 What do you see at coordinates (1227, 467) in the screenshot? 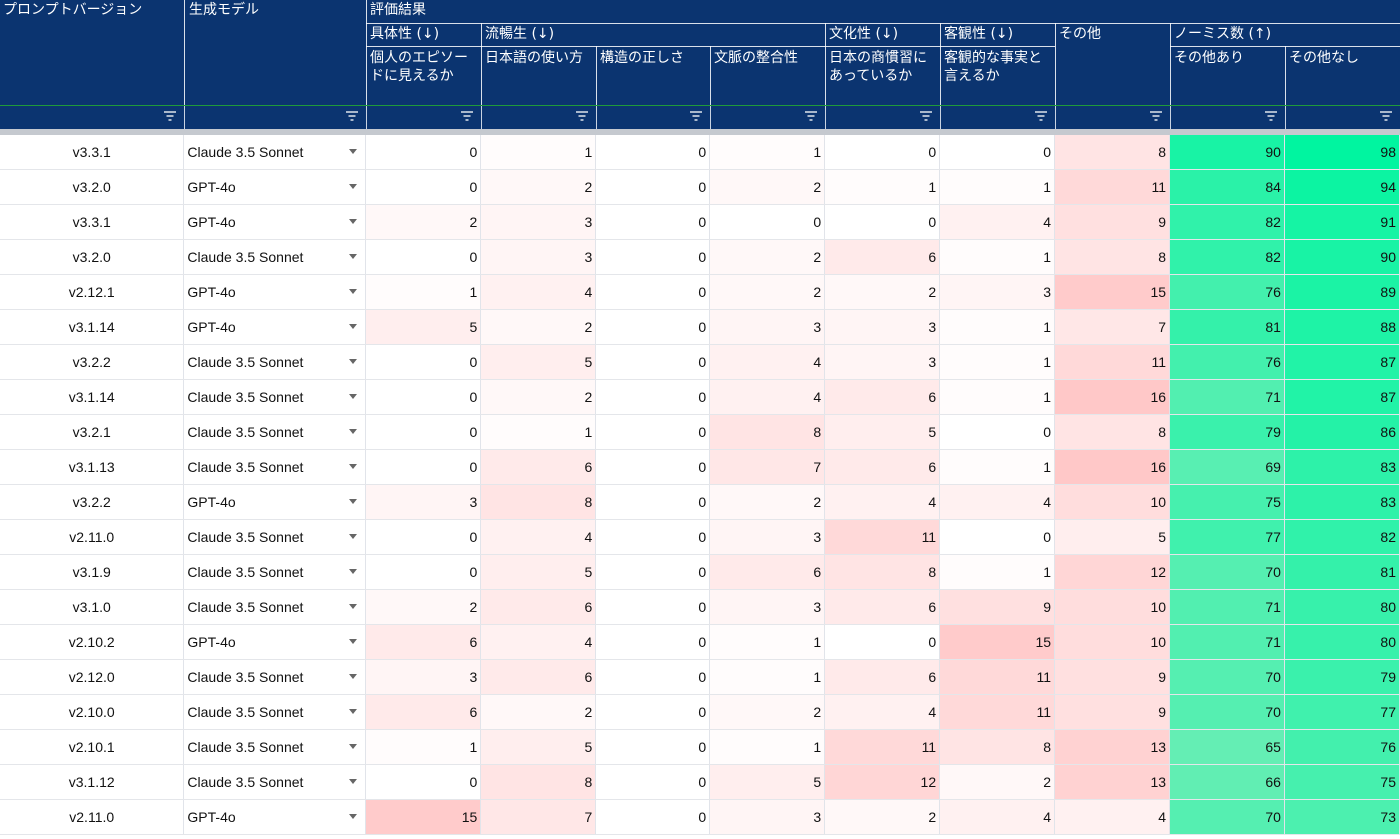
I see `cell-with-other: 69` at bounding box center [1227, 467].